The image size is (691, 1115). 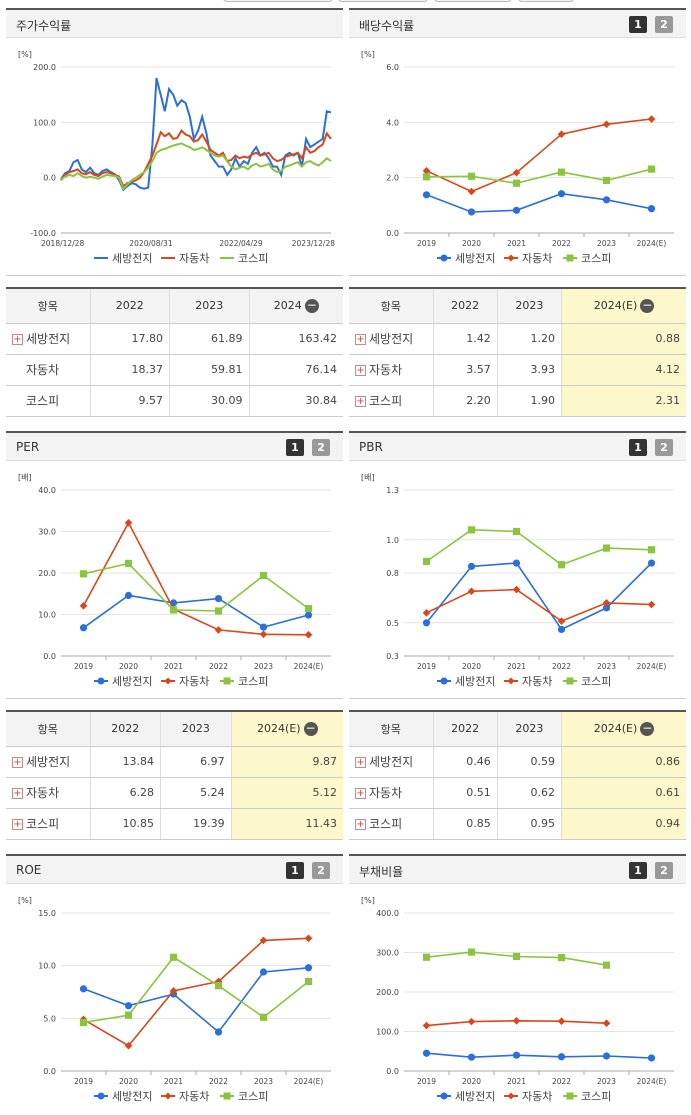 I want to click on table-cell: 1.20, so click(x=529, y=339).